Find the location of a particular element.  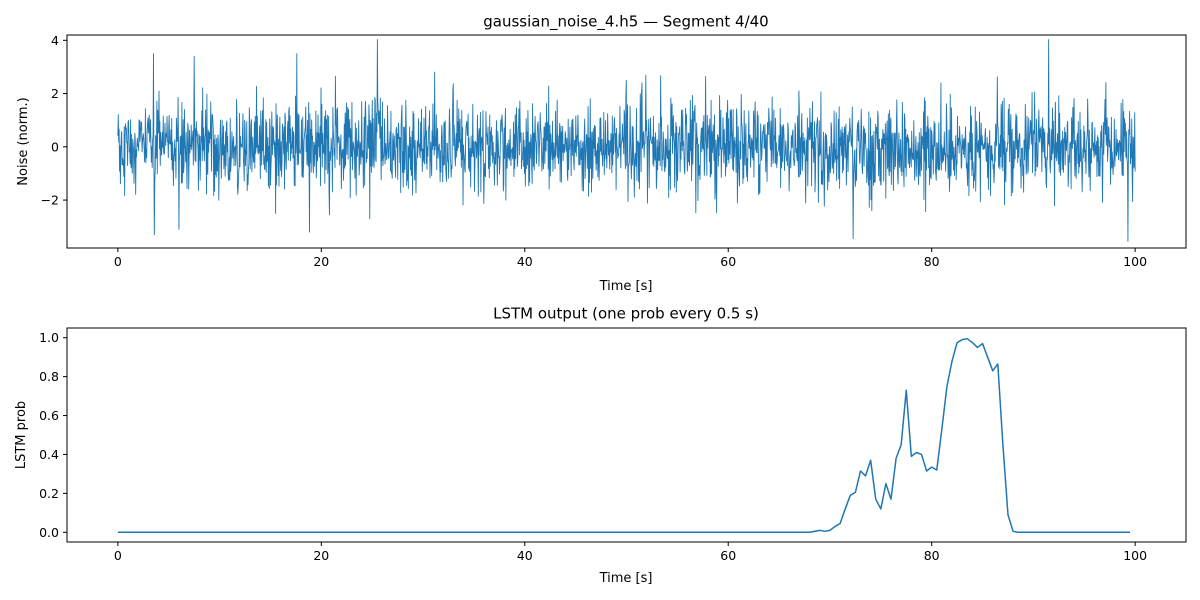

noise-y-tick-label: 0 is located at coordinates (55, 146).